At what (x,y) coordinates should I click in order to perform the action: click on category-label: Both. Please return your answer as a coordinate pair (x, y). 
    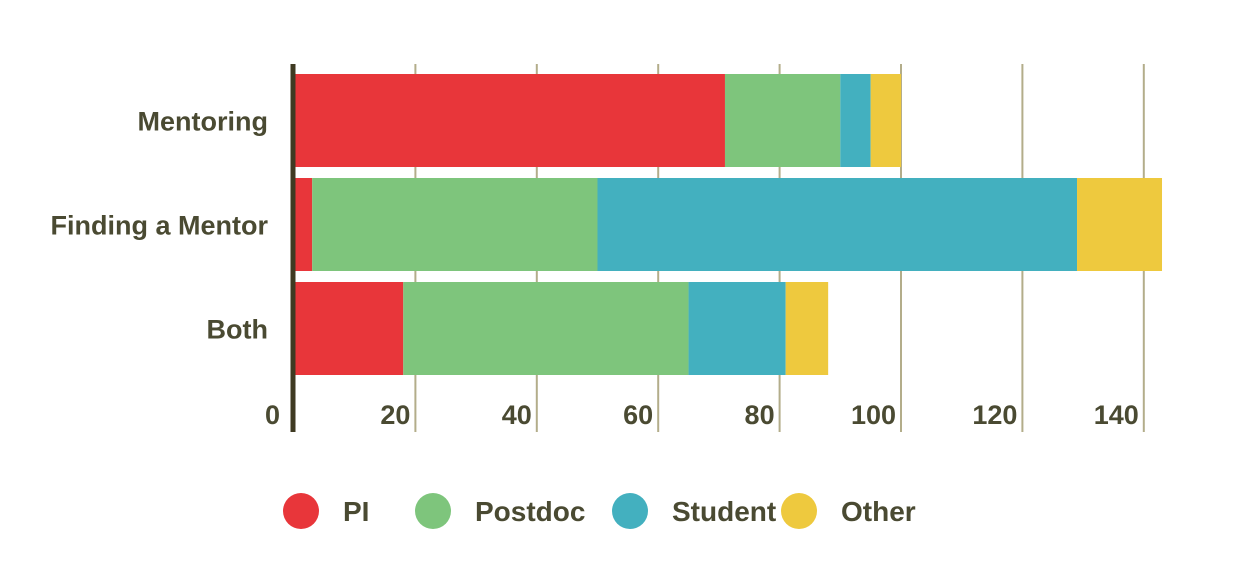
    Looking at the image, I should click on (237, 330).